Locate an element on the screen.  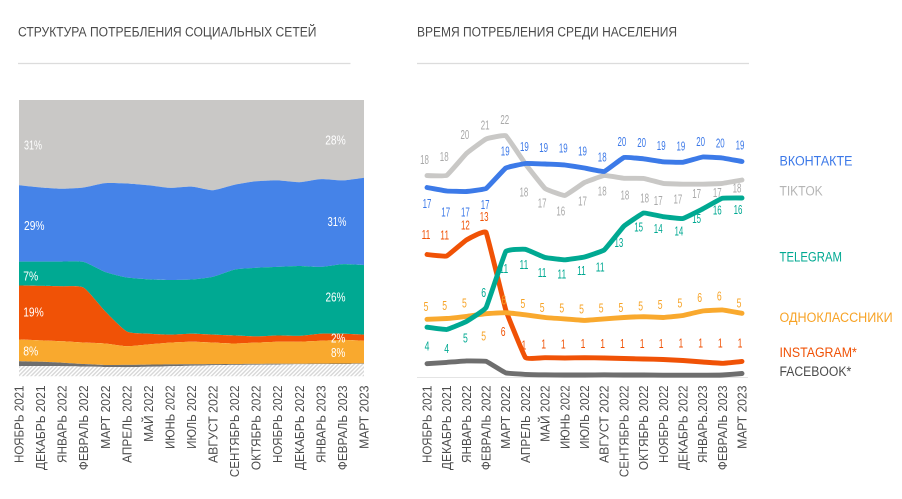
svg-text: 26% is located at coordinates (336, 297).